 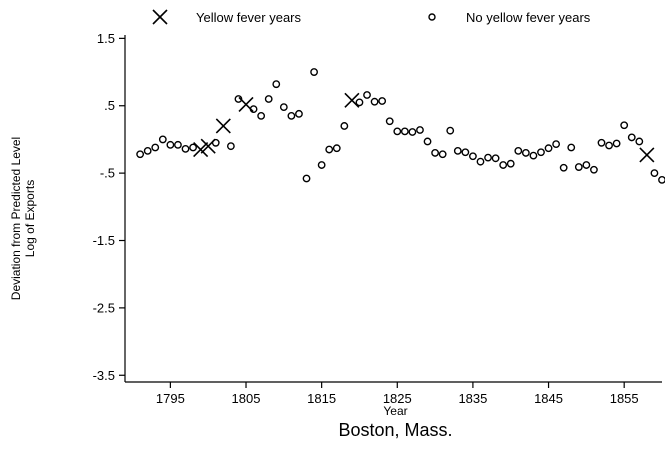 I want to click on legend: Yellow fever years No yellow fever years, so click(x=371, y=17).